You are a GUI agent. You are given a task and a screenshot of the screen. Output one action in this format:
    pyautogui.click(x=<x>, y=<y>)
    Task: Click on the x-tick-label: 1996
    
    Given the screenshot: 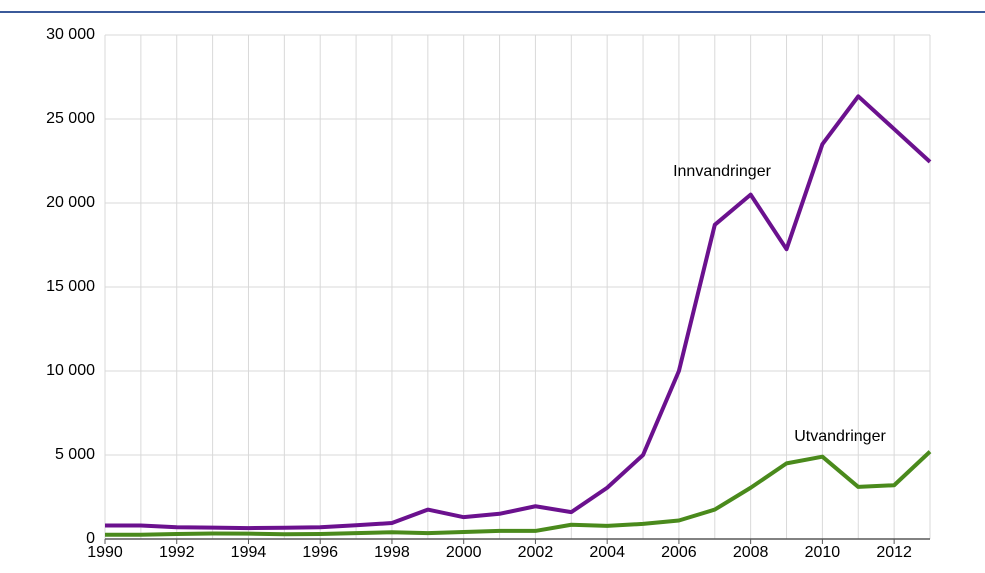 What is the action you would take?
    pyautogui.click(x=320, y=552)
    